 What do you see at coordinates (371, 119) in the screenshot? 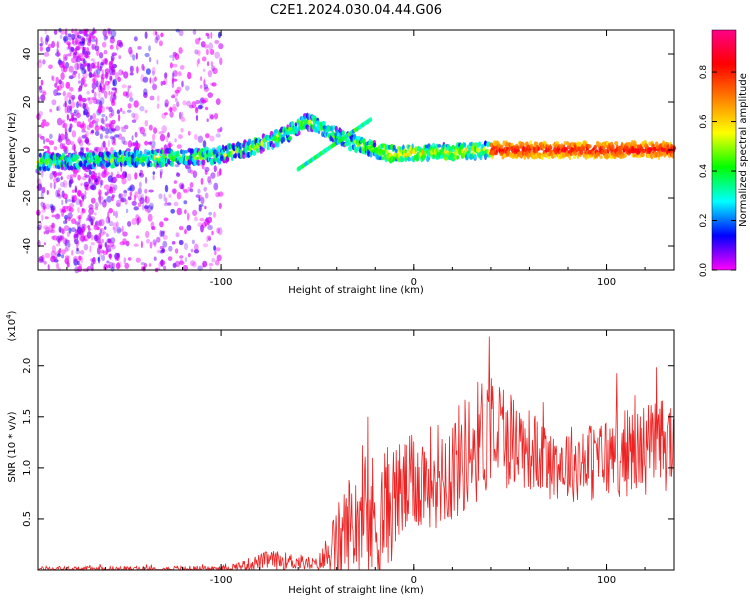
I see `branch-cell` at bounding box center [371, 119].